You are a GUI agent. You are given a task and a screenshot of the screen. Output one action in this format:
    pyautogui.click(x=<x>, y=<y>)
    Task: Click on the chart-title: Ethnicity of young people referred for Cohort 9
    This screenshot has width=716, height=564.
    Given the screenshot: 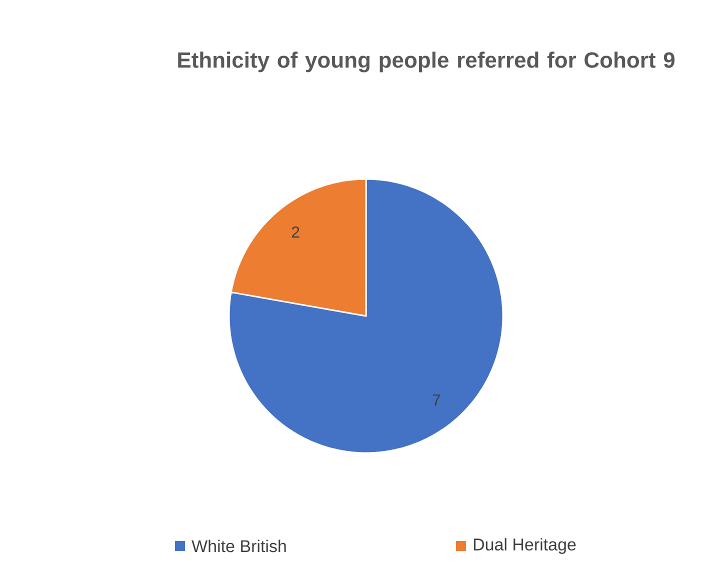 What is the action you would take?
    pyautogui.click(x=426, y=62)
    